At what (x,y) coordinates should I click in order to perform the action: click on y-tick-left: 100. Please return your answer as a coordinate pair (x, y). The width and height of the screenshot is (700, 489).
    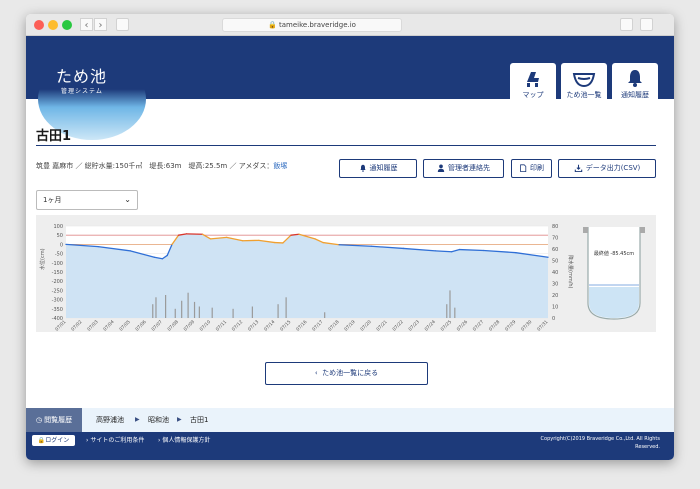
    Looking at the image, I should click on (58, 227).